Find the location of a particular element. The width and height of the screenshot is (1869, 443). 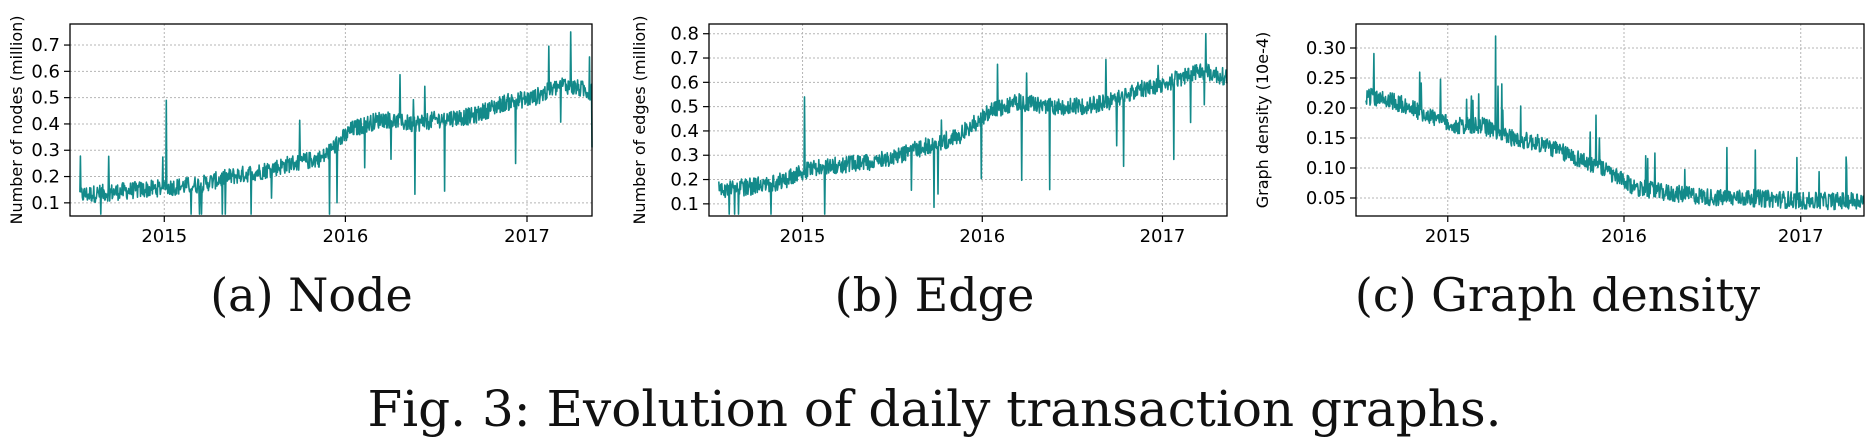

y-tick-label: 0.20 is located at coordinates (1326, 108).